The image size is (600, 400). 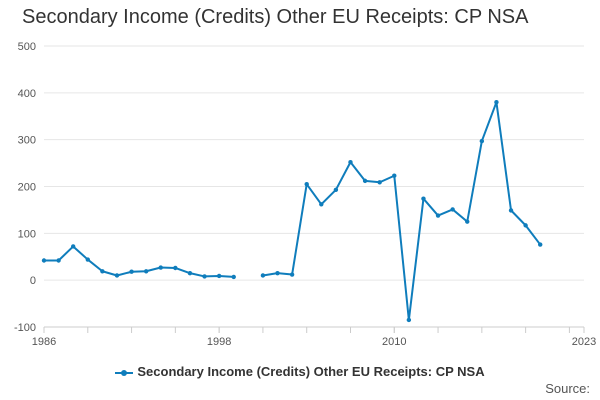 What do you see at coordinates (452, 209) in the screenshot?
I see `data-point-2014` at bounding box center [452, 209].